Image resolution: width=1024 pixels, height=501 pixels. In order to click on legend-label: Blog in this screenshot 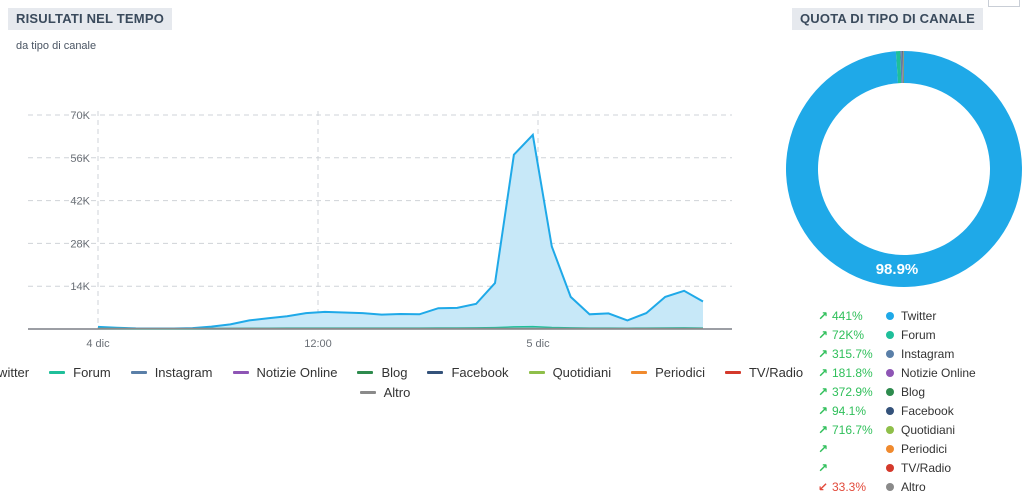, I will do `click(394, 372)`.